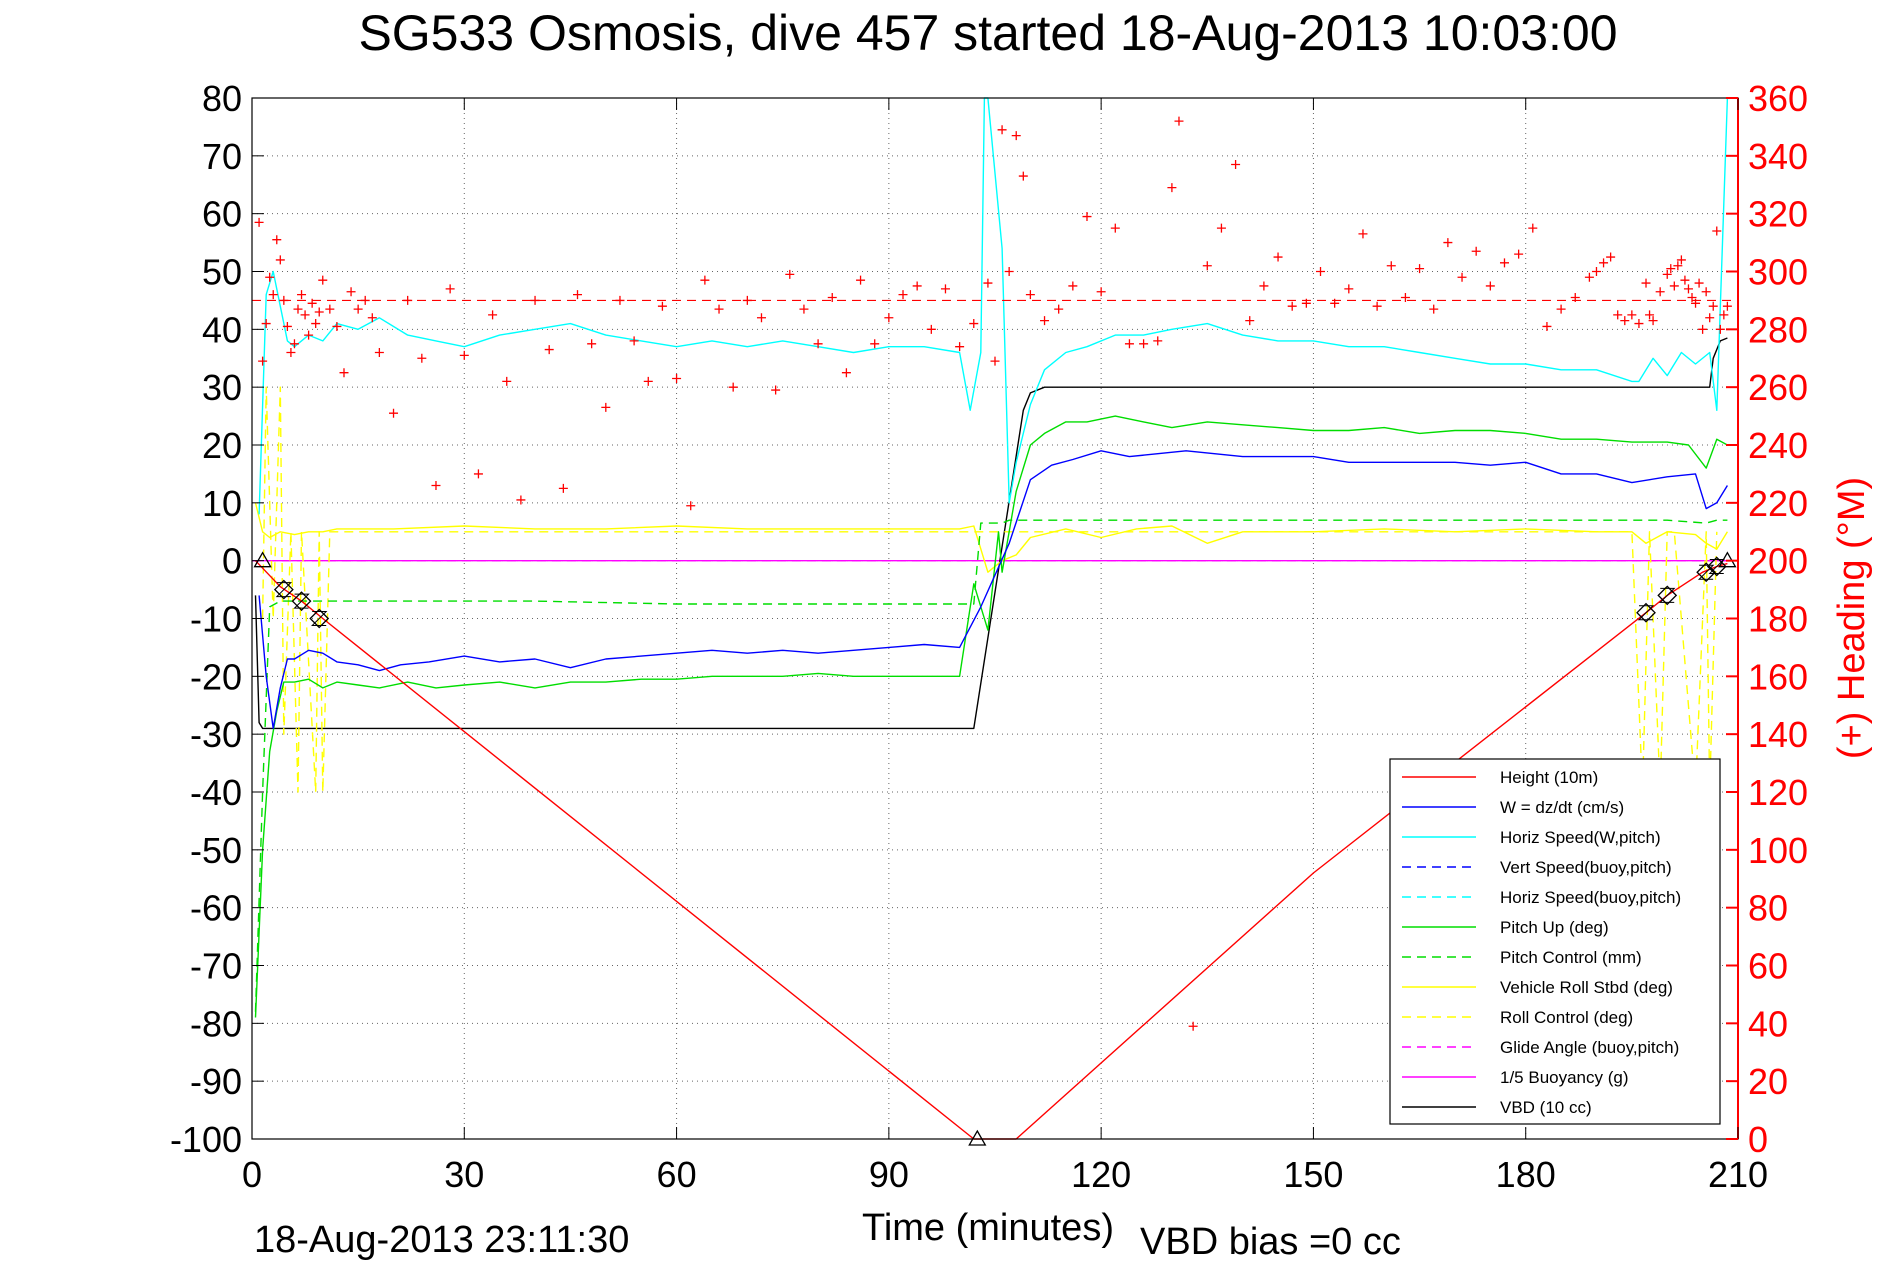 The image size is (1891, 1262). I want to click on legend-label: 1/5 Buoyancy (g), so click(1564, 1077).